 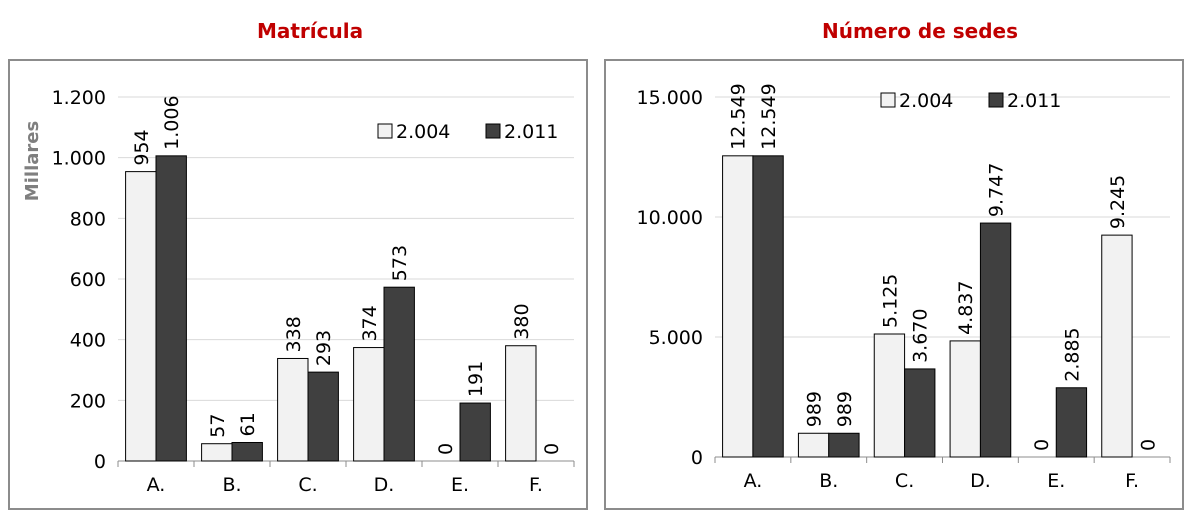 What do you see at coordinates (294, 334) in the screenshot?
I see `data-label: 338` at bounding box center [294, 334].